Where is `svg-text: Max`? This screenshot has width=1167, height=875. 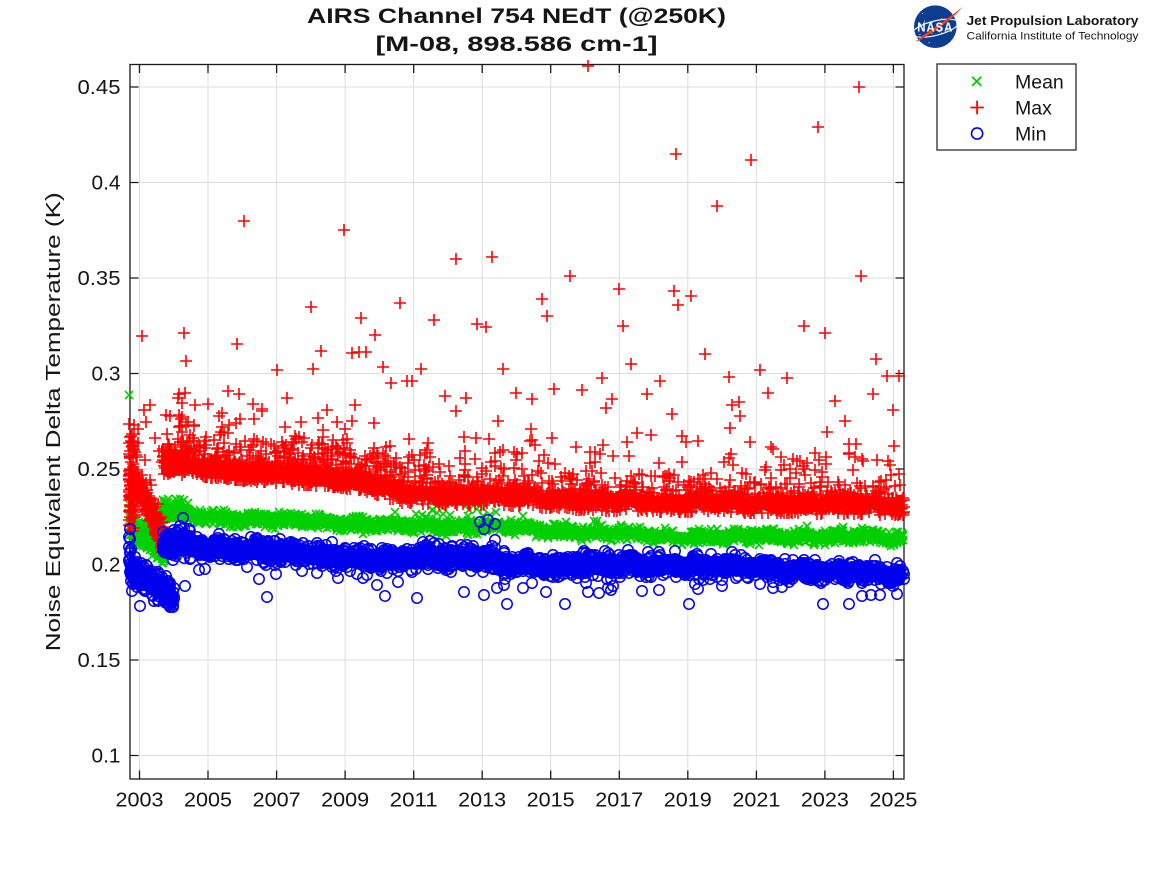 svg-text: Max is located at coordinates (1033, 109).